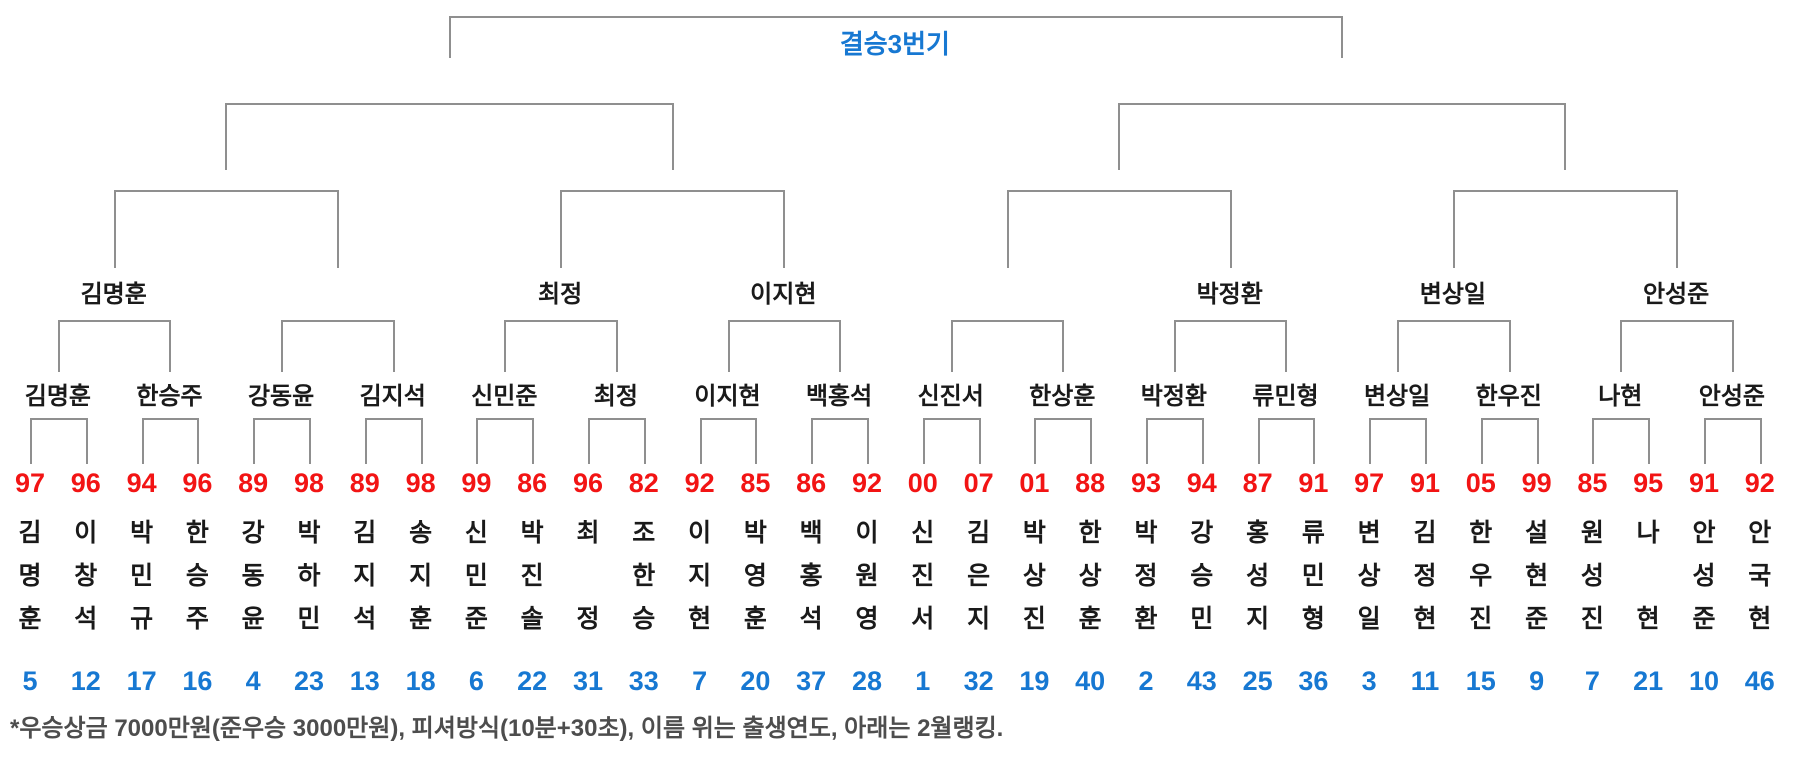 The height and width of the screenshot is (771, 1815). I want to click on r16-winner-label: 김명훈, so click(58, 396).